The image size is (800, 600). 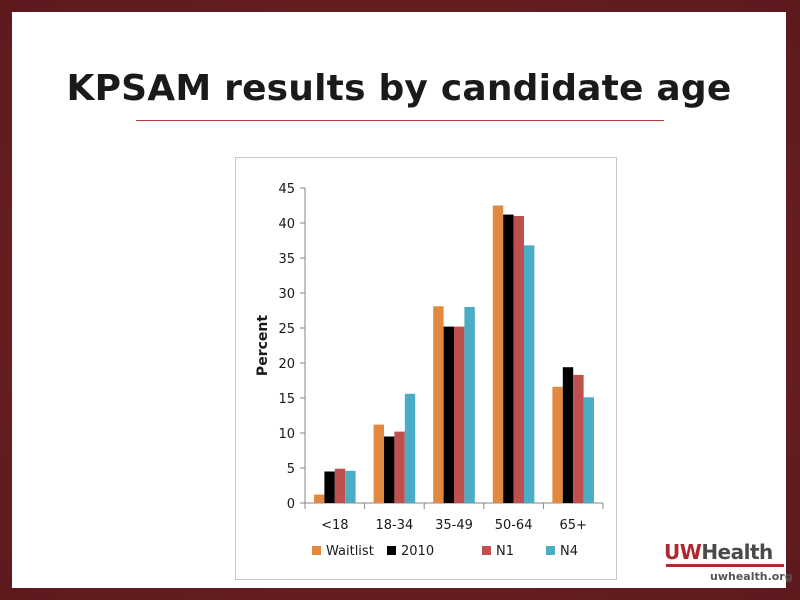 I want to click on slide-title: KPSAM results by candidate age, so click(x=399, y=88).